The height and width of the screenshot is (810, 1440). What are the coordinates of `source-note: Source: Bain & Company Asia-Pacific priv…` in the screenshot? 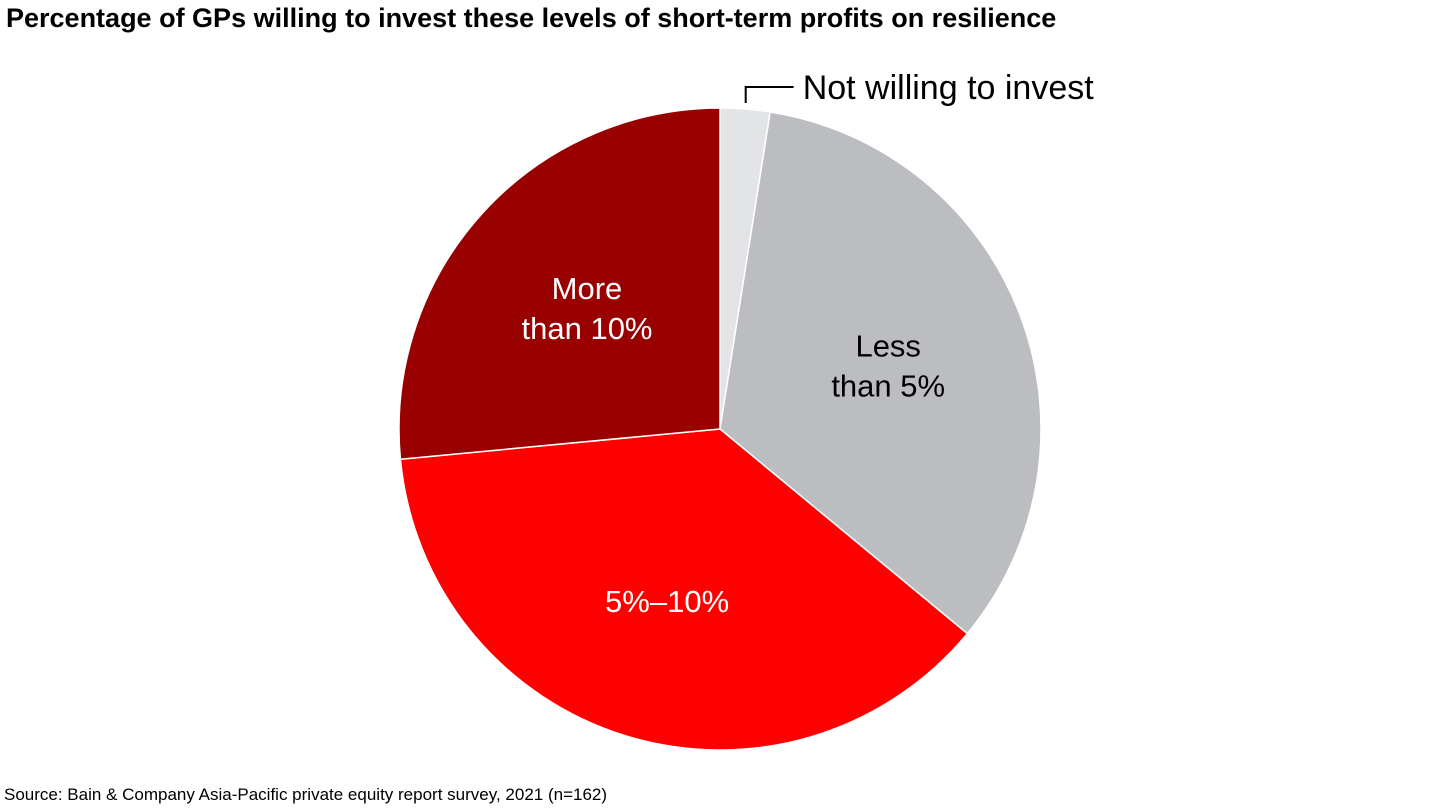 It's located at (306, 794).